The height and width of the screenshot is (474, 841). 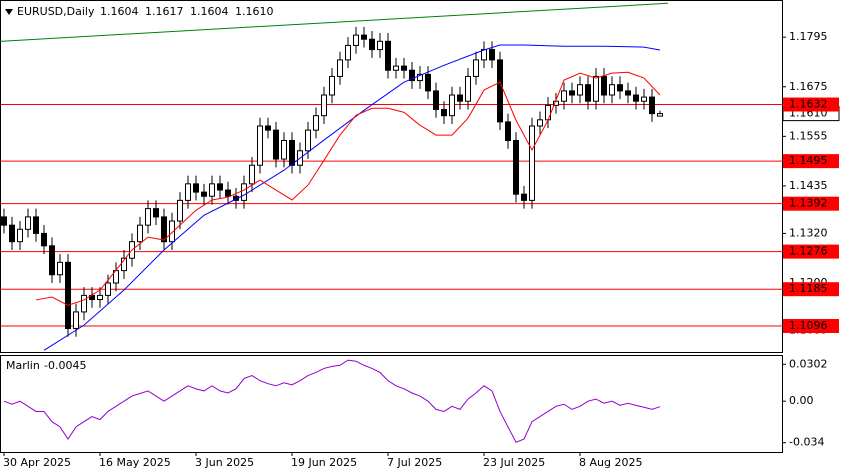 I want to click on menu-triangle, so click(x=9, y=12).